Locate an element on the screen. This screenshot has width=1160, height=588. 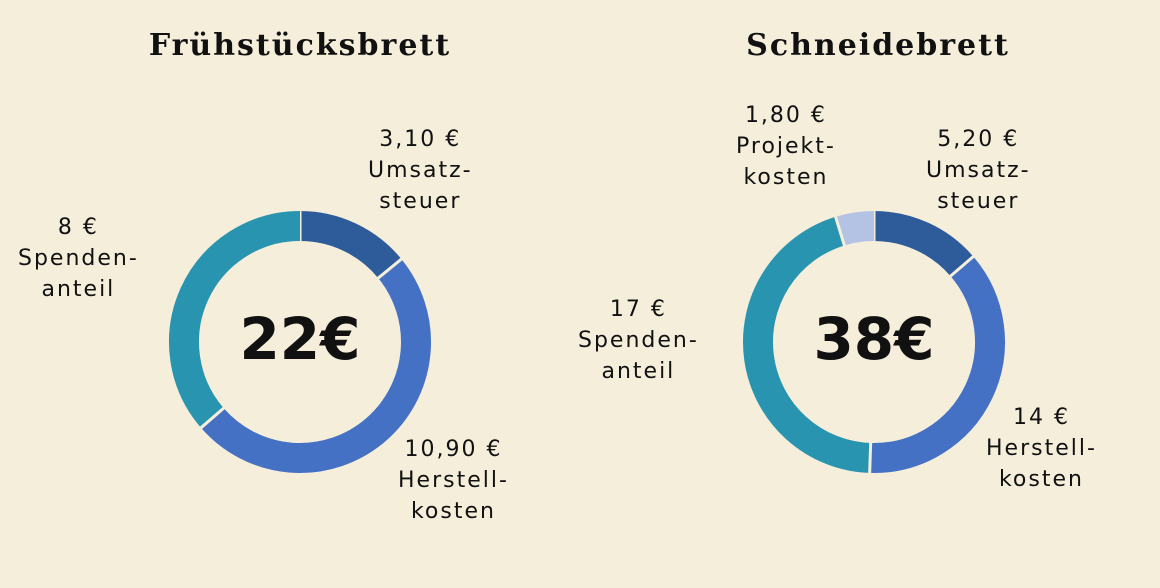
donut-slice-projektkosten is located at coordinates (855, 228).